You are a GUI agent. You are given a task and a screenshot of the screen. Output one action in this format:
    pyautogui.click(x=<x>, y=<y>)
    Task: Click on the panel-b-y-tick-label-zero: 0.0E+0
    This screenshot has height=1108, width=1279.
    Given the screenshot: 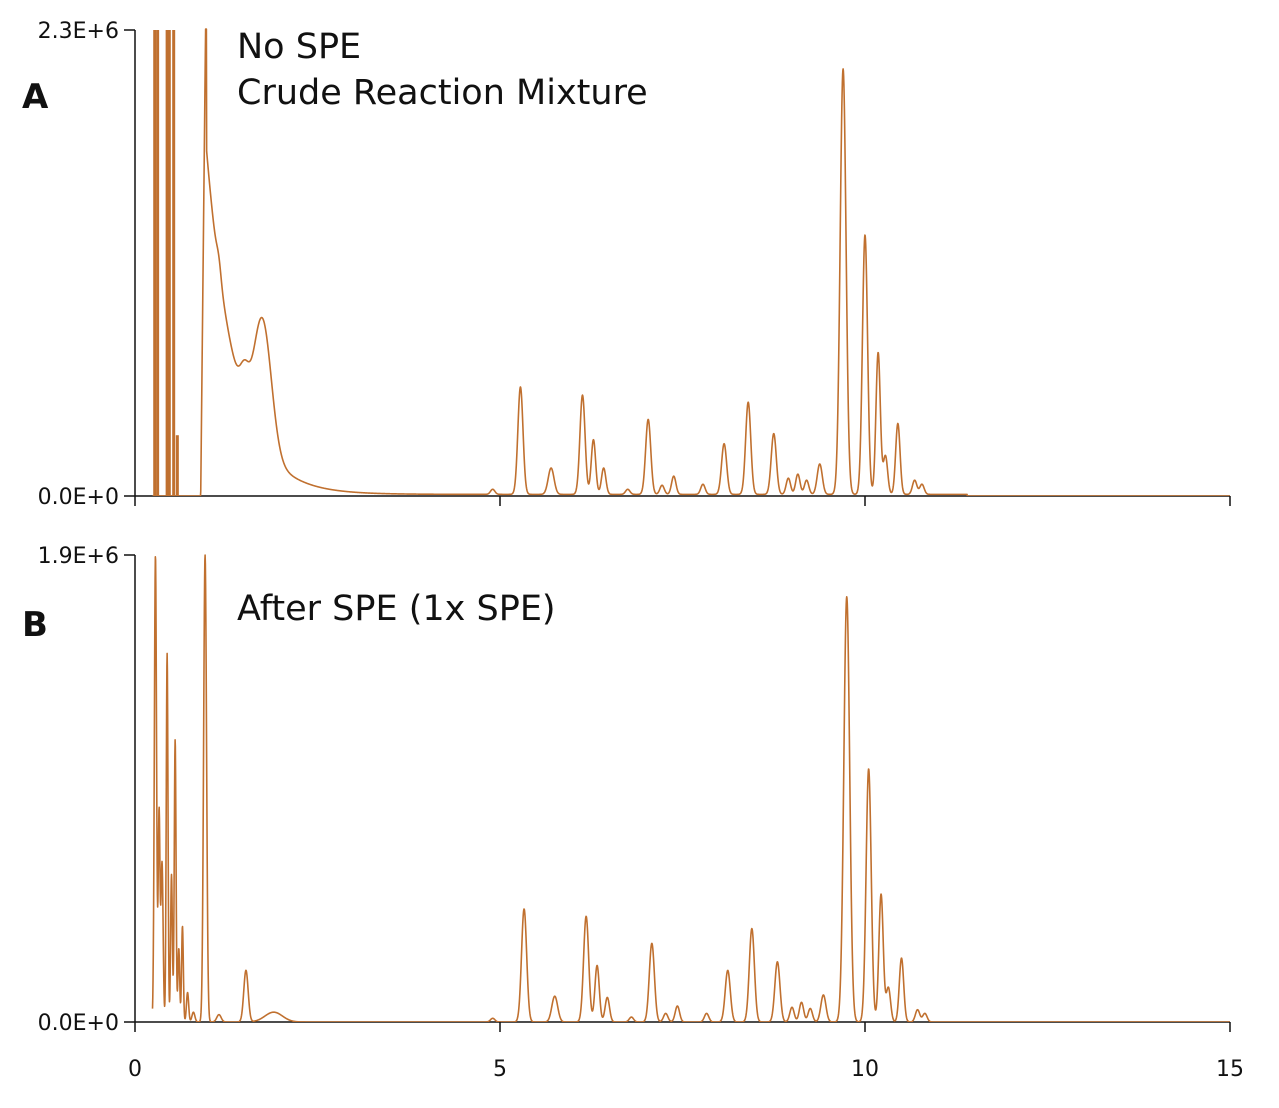 What is the action you would take?
    pyautogui.click(x=78, y=1023)
    